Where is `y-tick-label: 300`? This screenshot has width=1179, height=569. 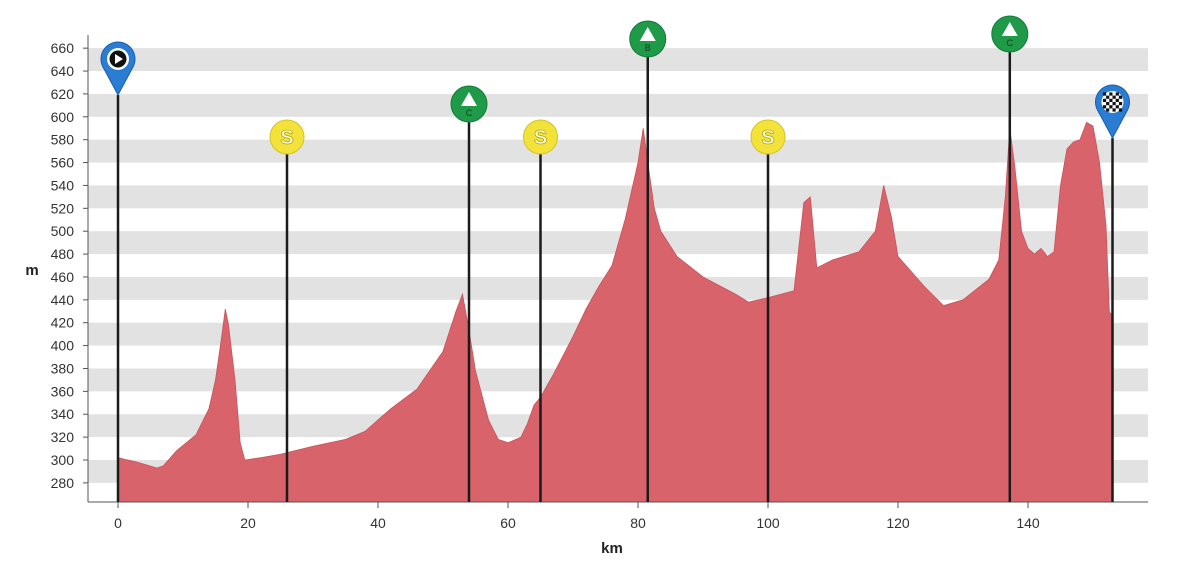 y-tick-label: 300 is located at coordinates (63, 460).